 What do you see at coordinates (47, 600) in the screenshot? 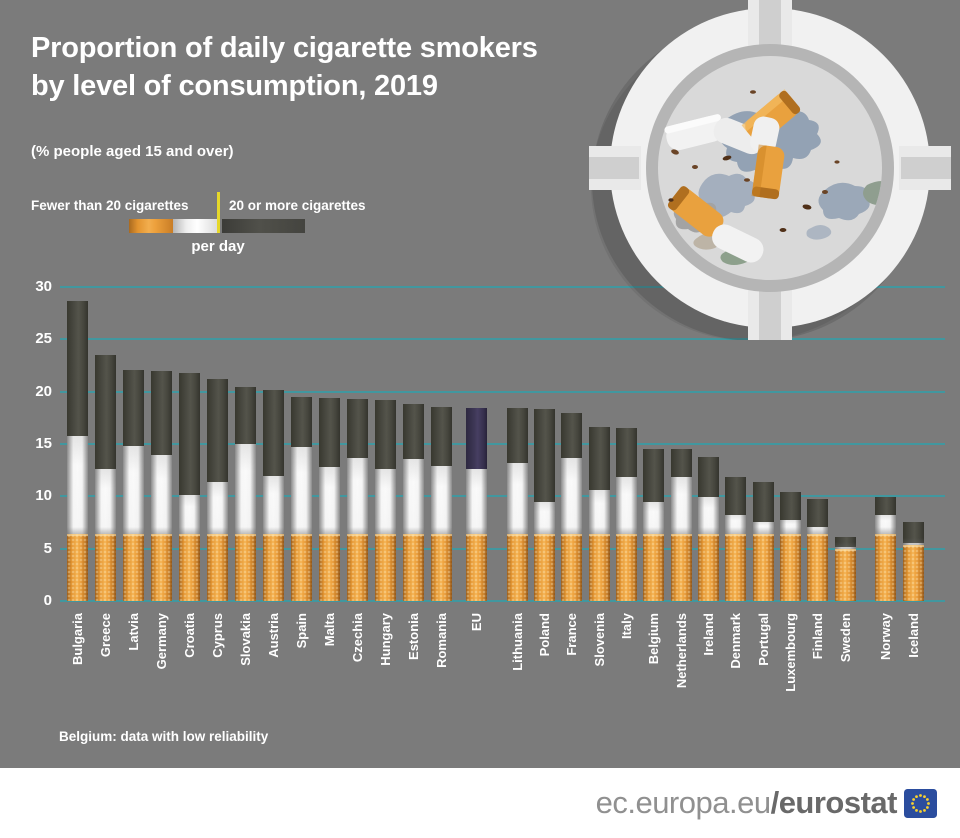
I see `y-tick-0: 0` at bounding box center [47, 600].